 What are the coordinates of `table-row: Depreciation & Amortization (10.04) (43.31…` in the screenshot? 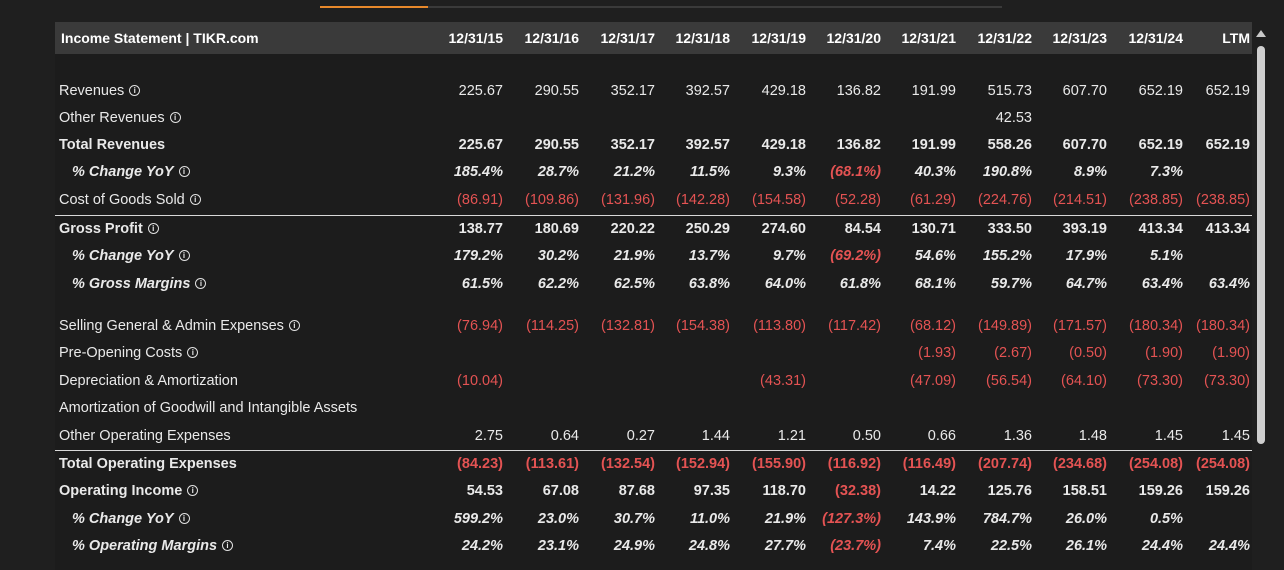 It's located at (653, 381).